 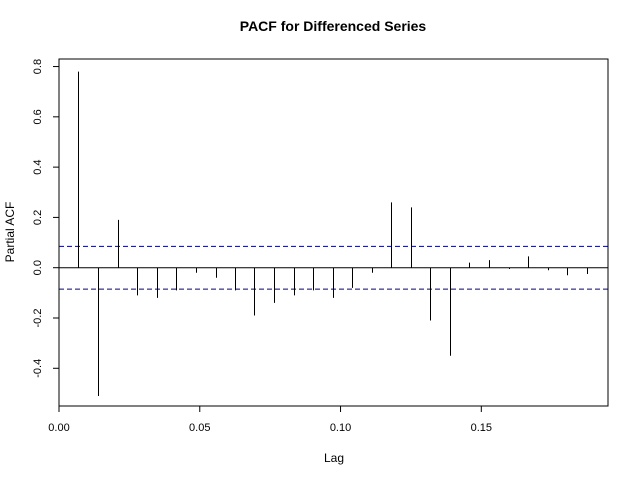 What do you see at coordinates (10, 232) in the screenshot?
I see `y-axis-label: Partial ACF` at bounding box center [10, 232].